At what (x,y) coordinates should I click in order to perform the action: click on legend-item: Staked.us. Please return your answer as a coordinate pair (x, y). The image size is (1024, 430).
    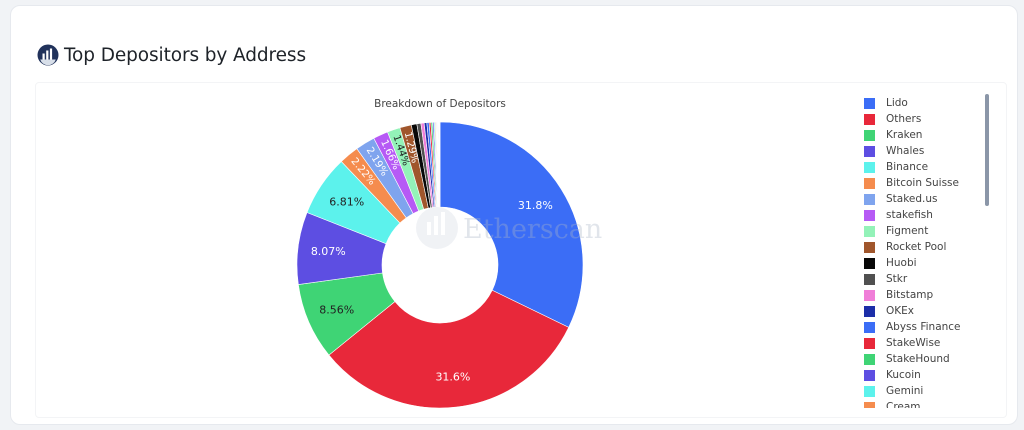
    Looking at the image, I should click on (922, 199).